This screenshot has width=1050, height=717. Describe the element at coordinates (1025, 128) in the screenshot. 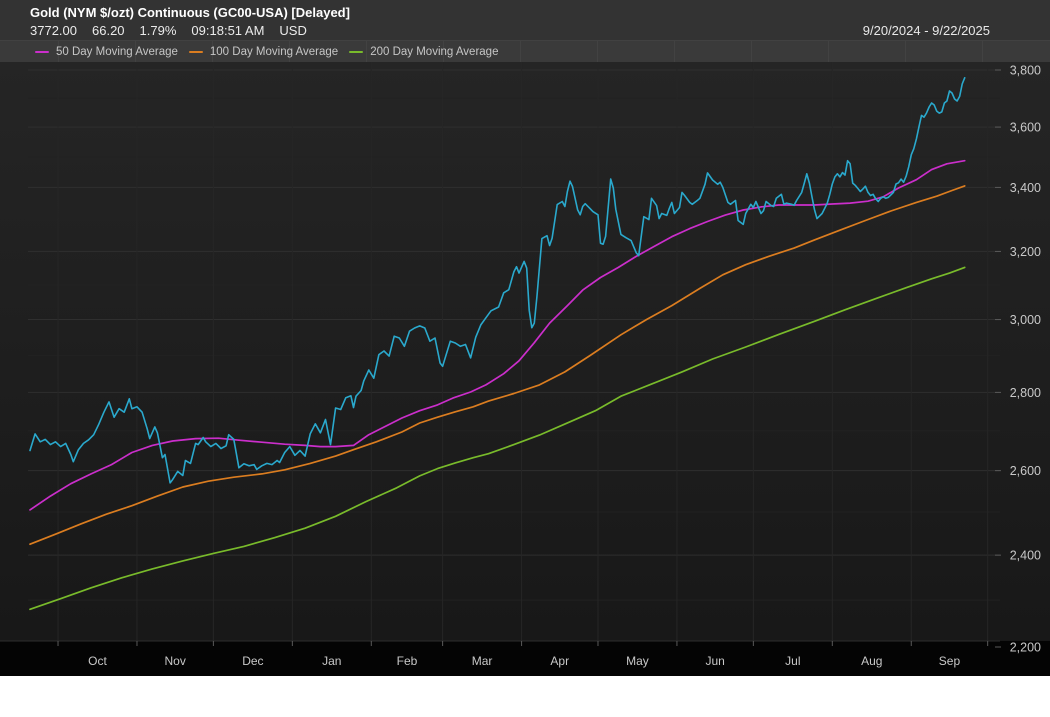

I see `y-axis-label-3600: 3,600` at that location.